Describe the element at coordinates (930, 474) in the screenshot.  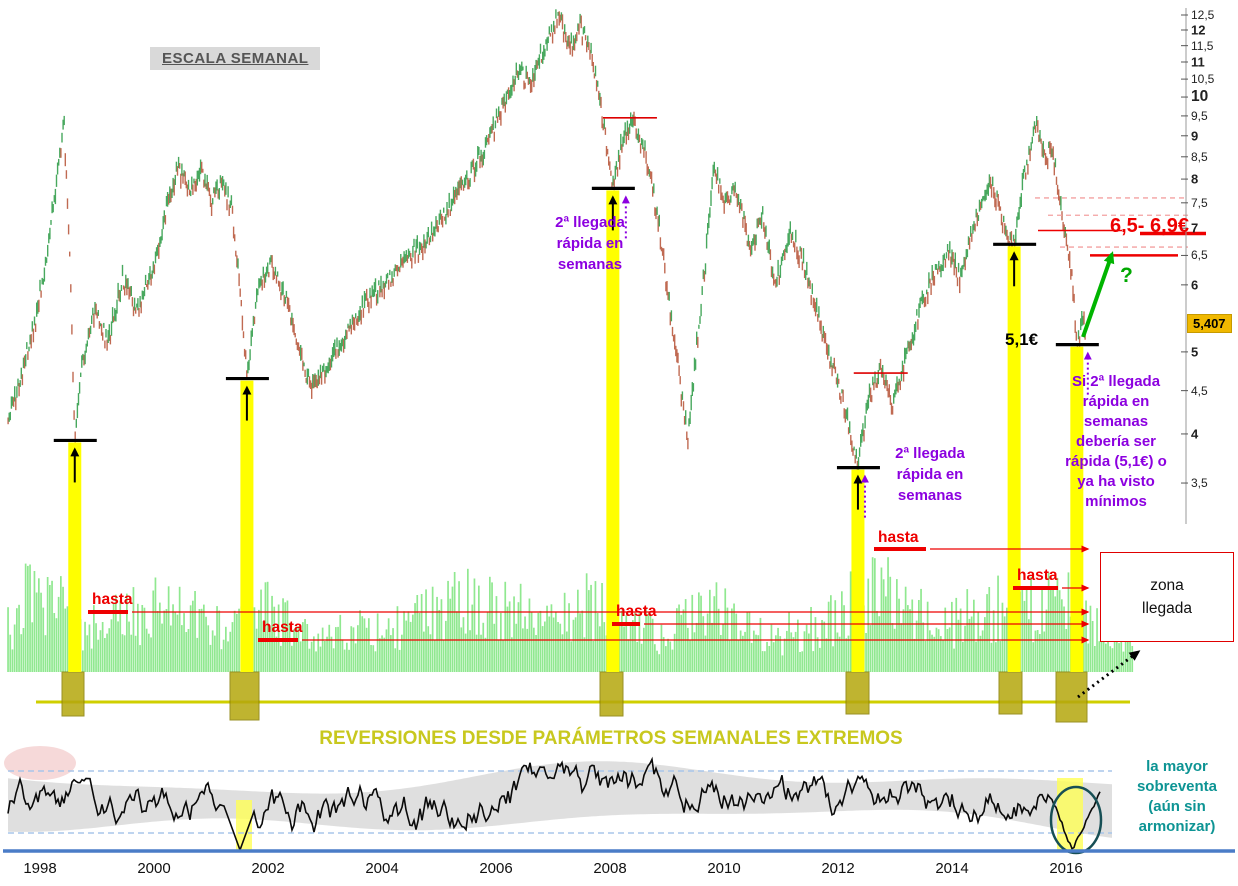
I see `annotation-second-arrival-2012: 2ª llegada rápida en semanas` at that location.